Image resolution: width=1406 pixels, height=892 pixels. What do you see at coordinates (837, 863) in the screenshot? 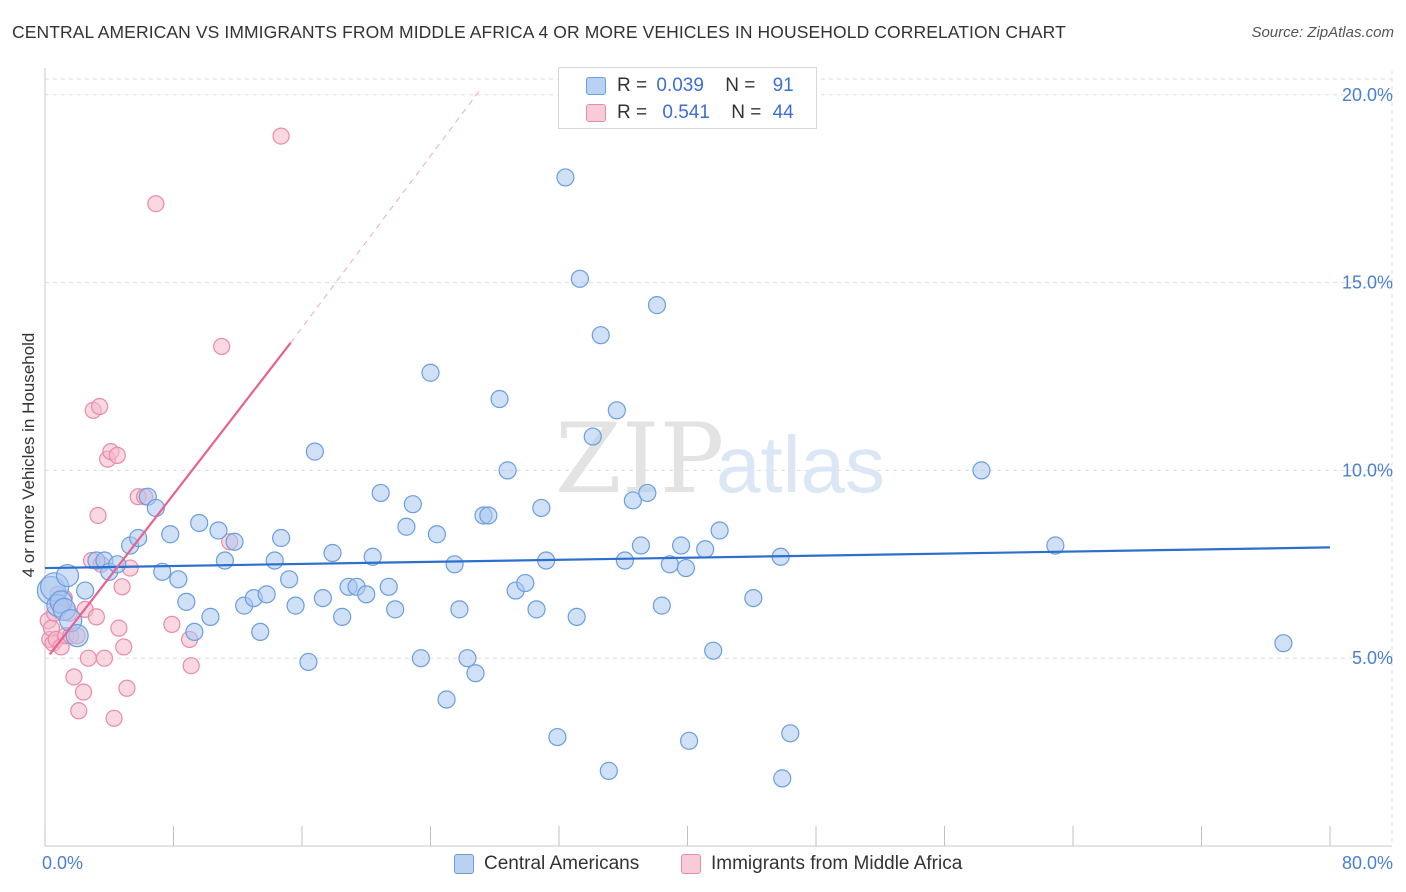
I see `legend-label: Immigrants from Middle Africa` at bounding box center [837, 863].